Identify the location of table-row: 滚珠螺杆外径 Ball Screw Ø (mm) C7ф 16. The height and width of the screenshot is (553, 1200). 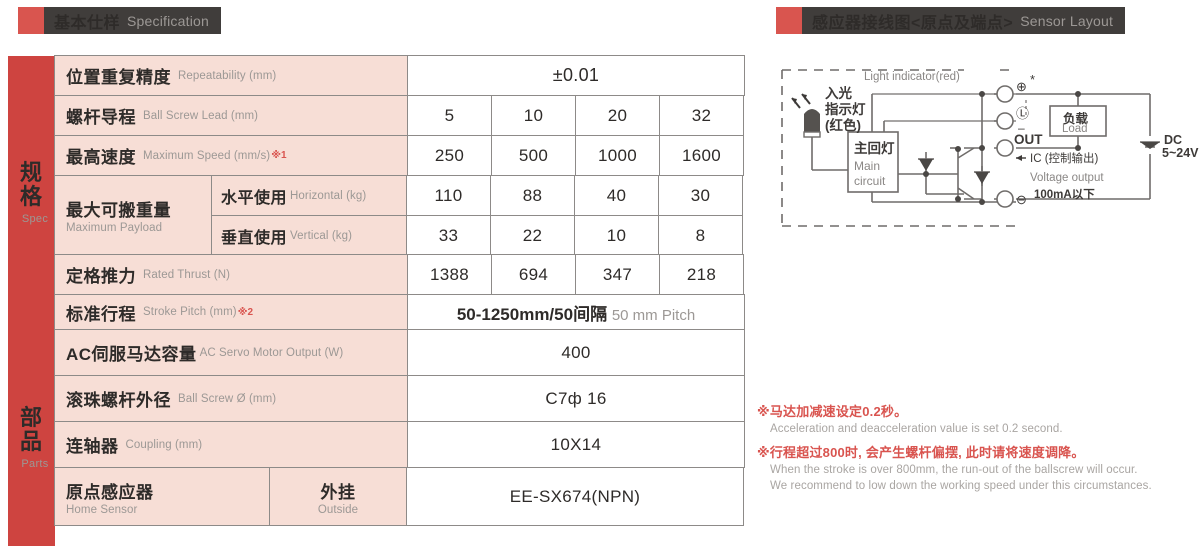
(400, 399).